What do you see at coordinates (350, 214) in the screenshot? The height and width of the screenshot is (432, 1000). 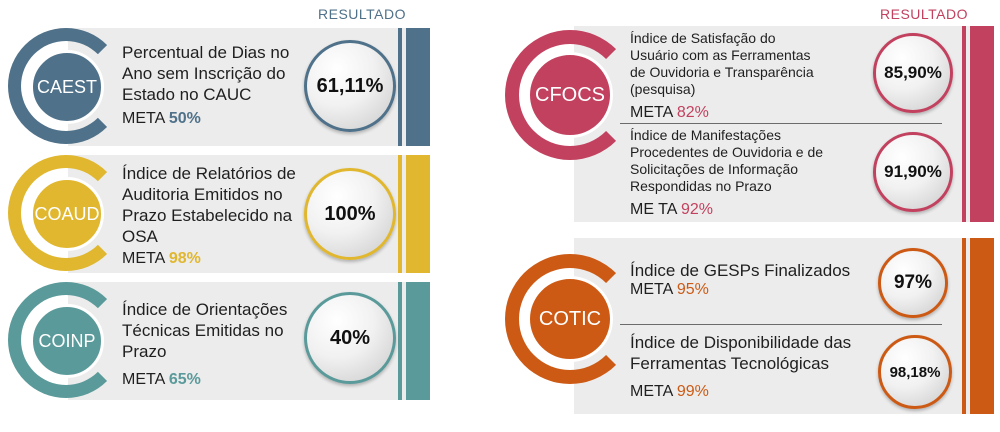 I see `coaud-result: 100%` at bounding box center [350, 214].